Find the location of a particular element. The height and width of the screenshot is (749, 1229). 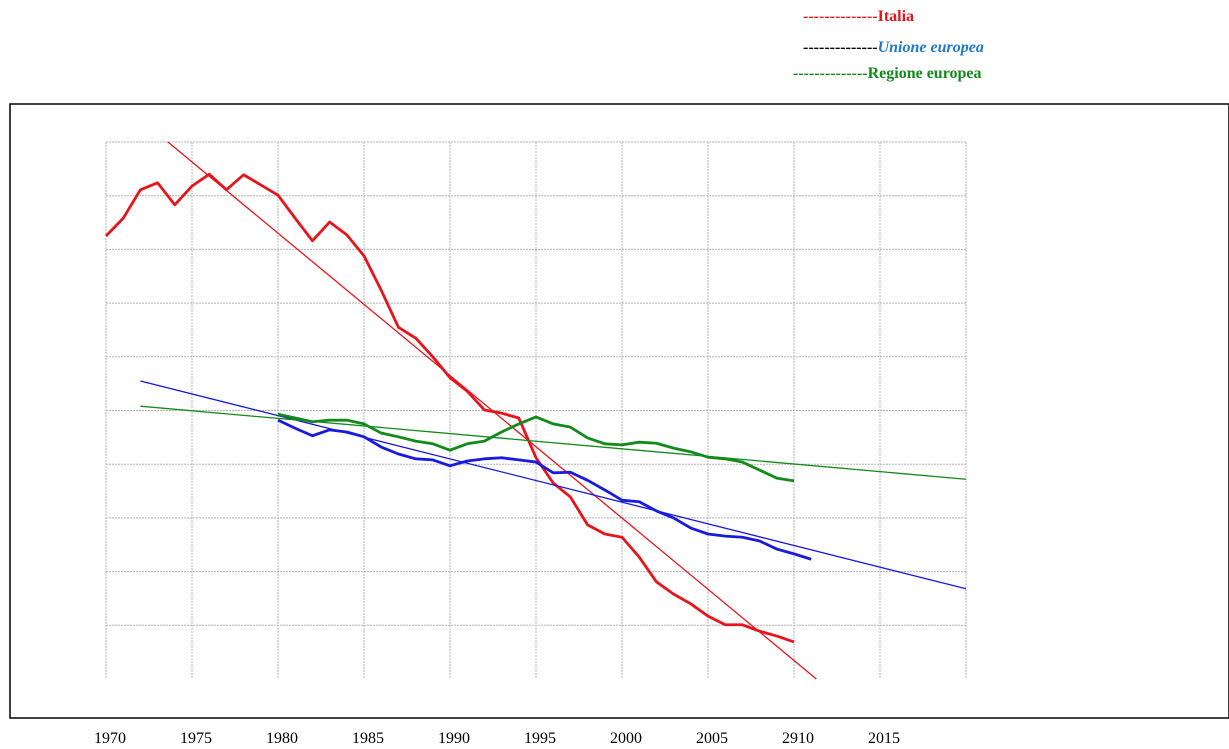

legend-label: Regione europea is located at coordinates (925, 73).